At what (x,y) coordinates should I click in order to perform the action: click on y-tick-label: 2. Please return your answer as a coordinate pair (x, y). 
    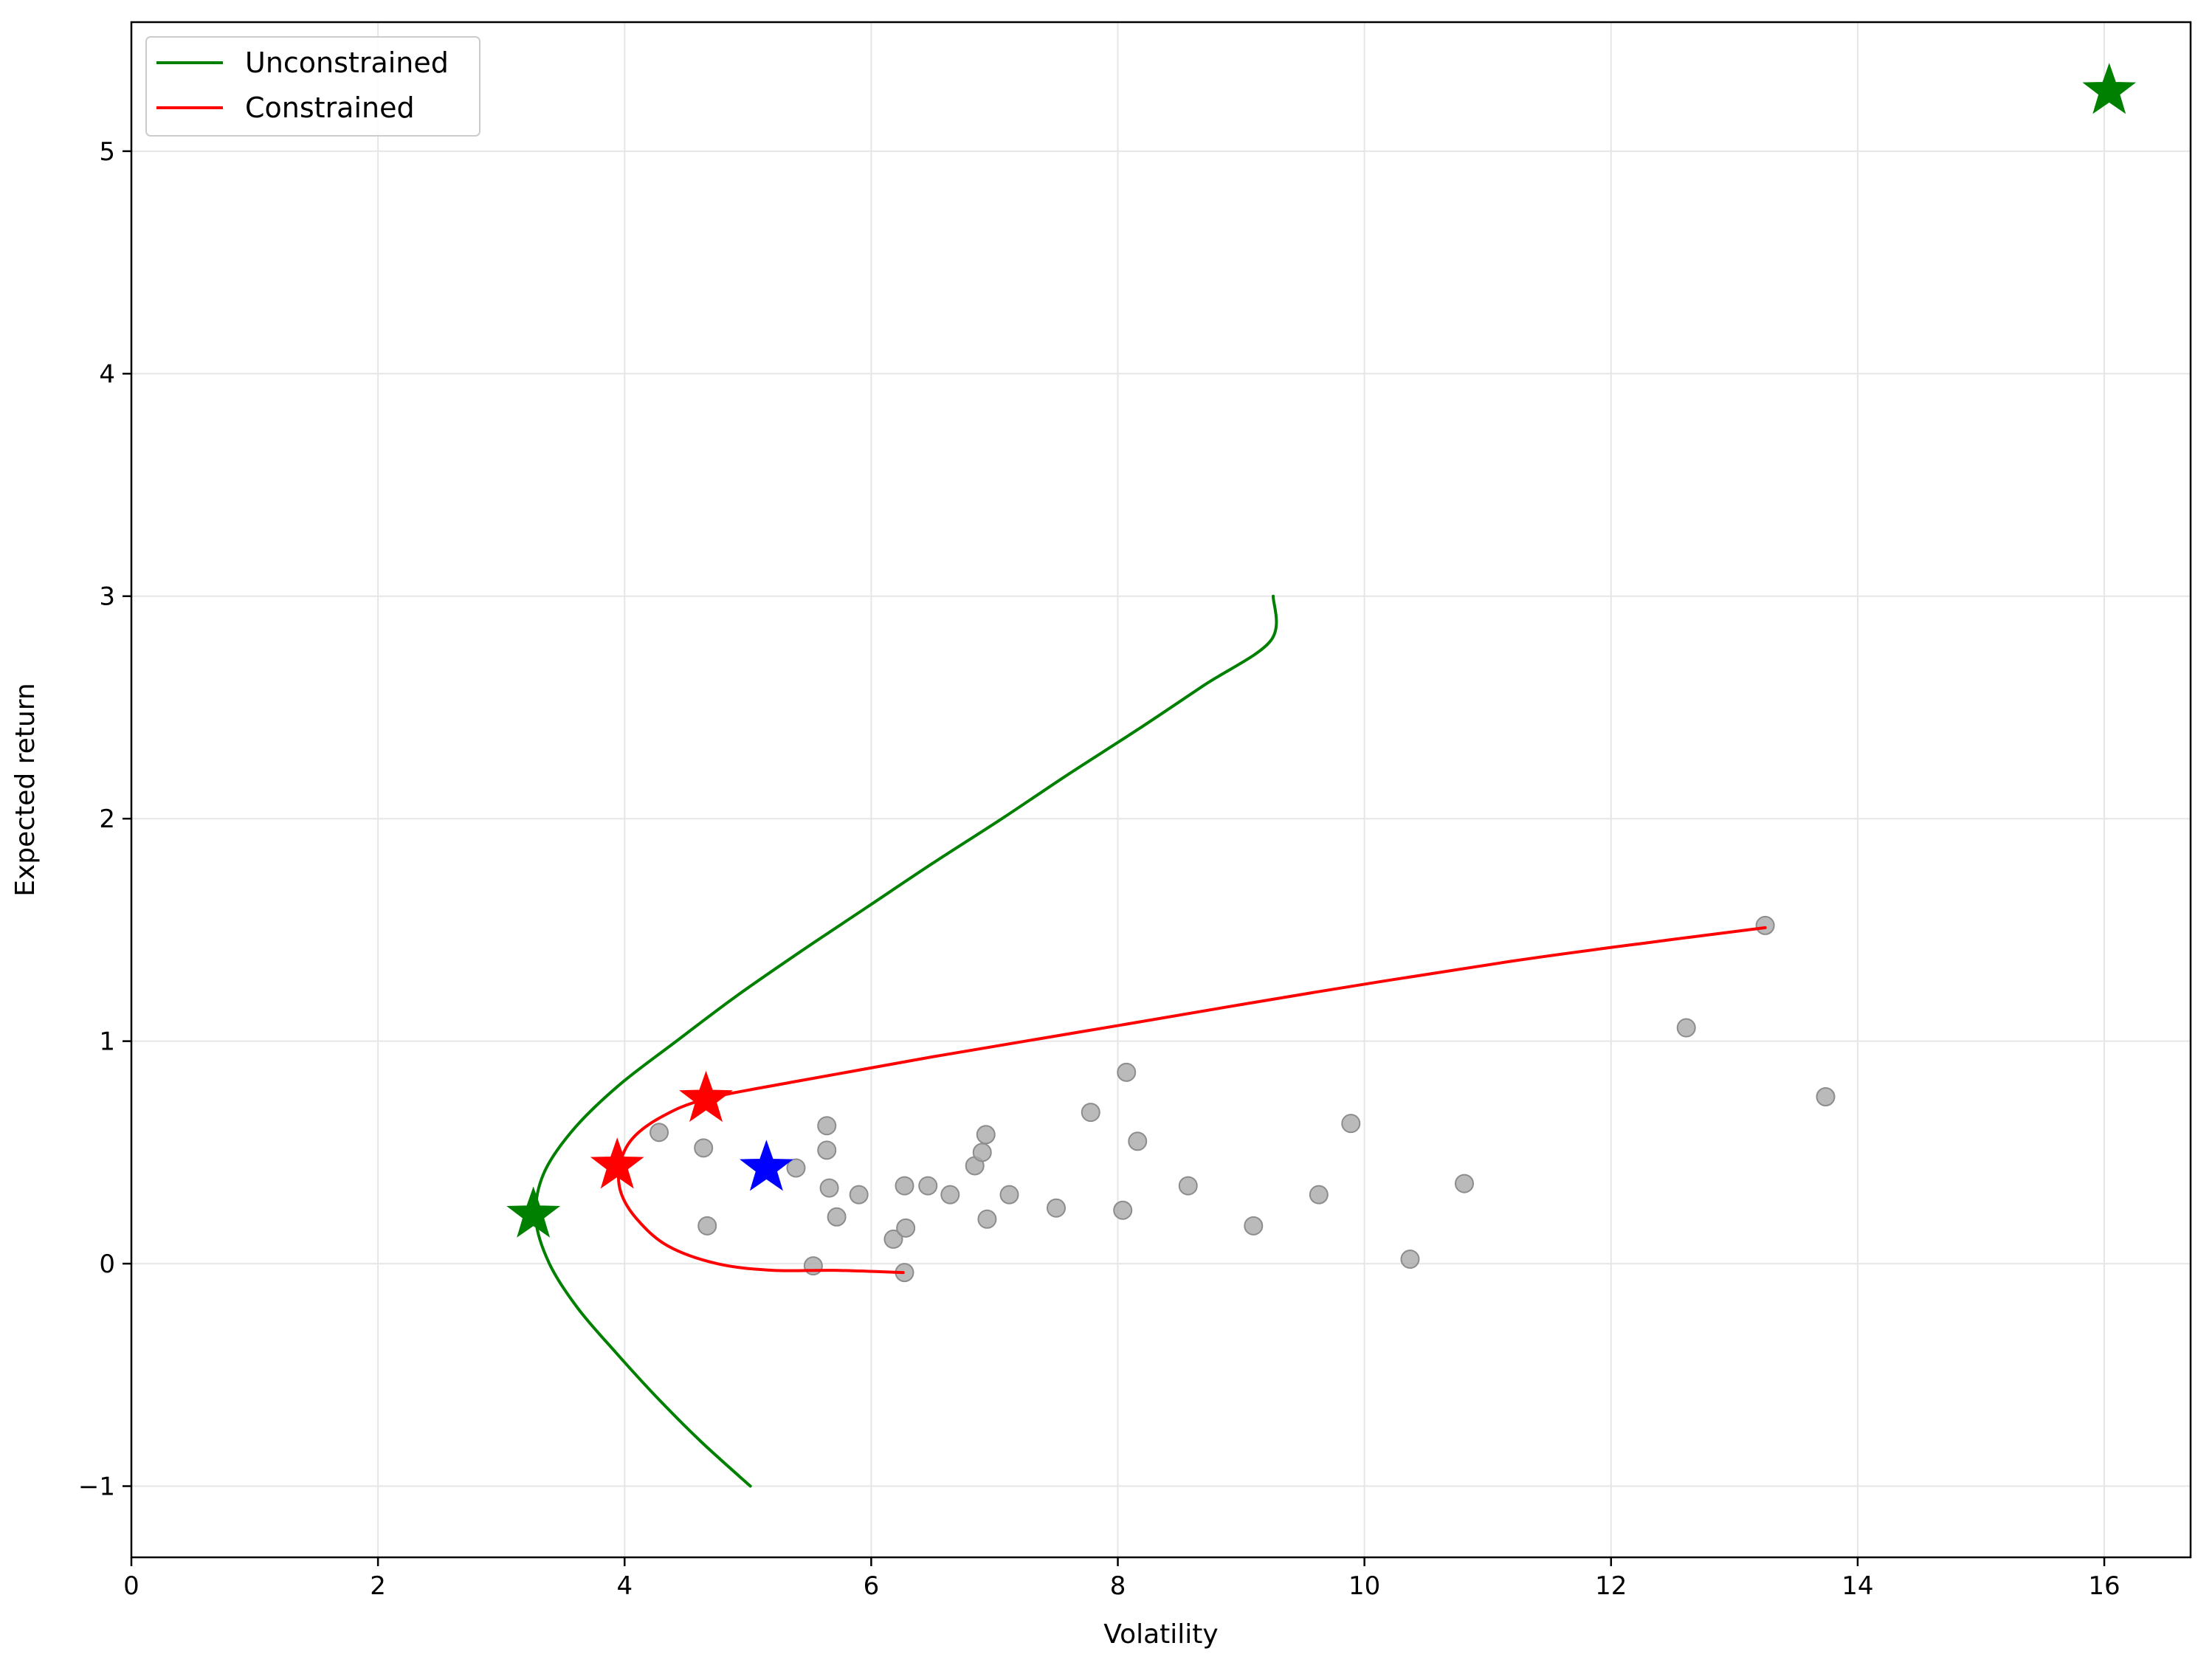
    Looking at the image, I should click on (107, 819).